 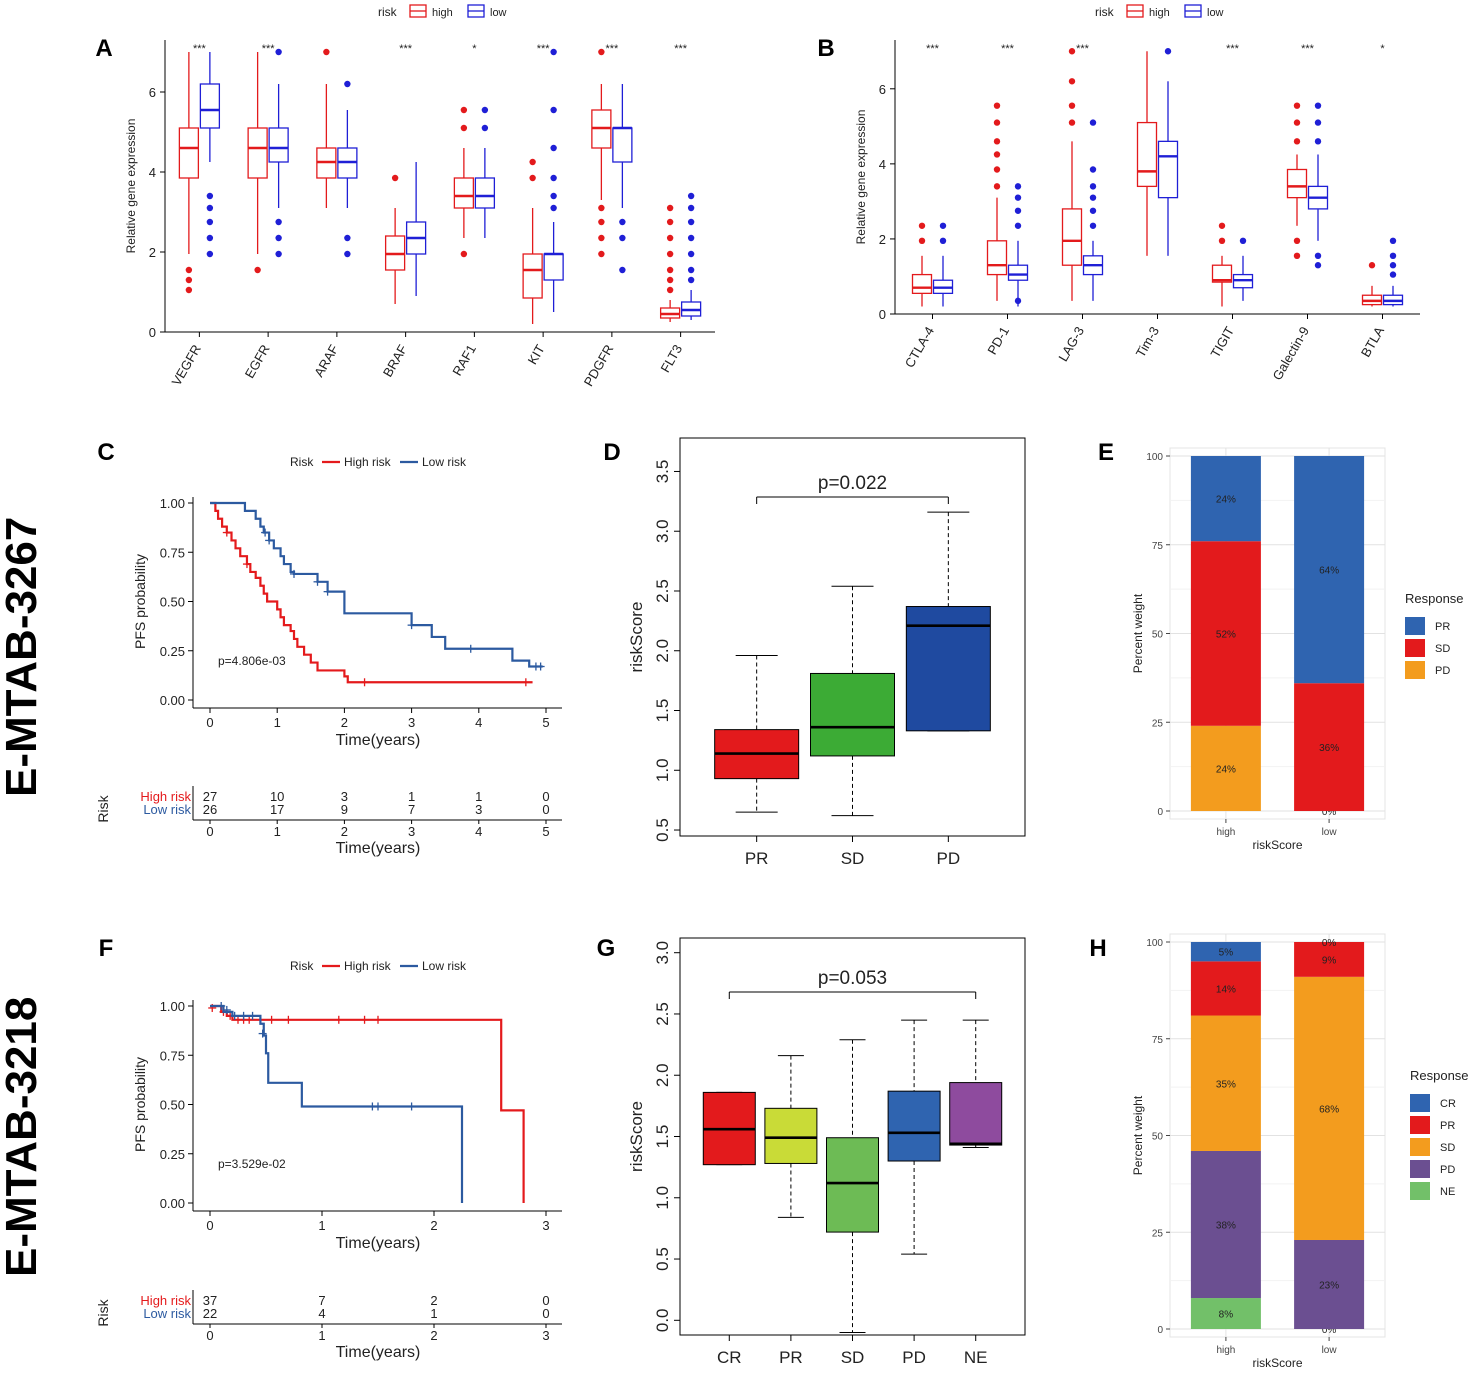 What do you see at coordinates (919, 347) in the screenshot?
I see `x-tick-label-CTLA-4: CTLA-4` at bounding box center [919, 347].